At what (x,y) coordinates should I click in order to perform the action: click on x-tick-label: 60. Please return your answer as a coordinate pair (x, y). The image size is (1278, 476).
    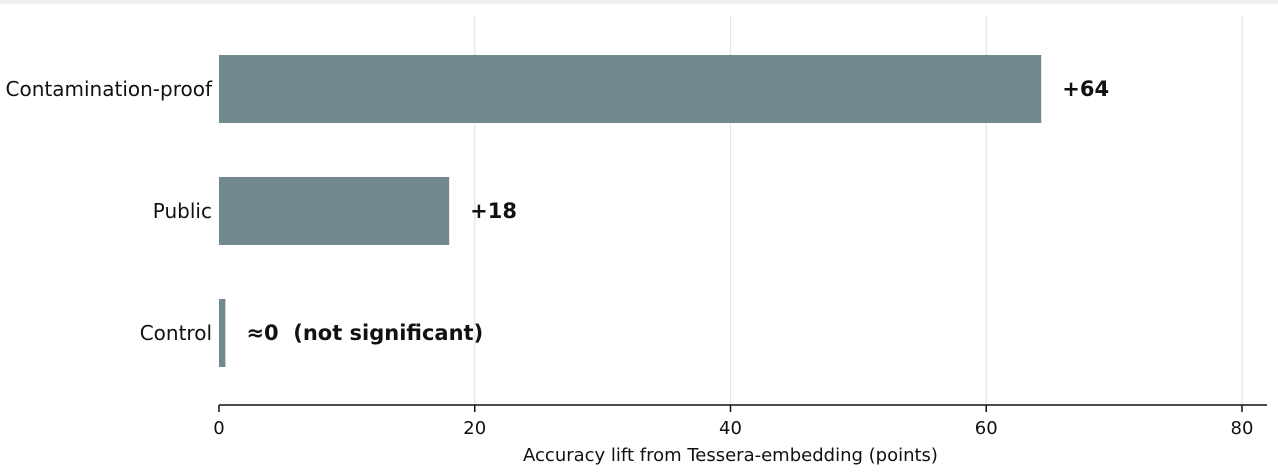
    Looking at the image, I should click on (986, 428).